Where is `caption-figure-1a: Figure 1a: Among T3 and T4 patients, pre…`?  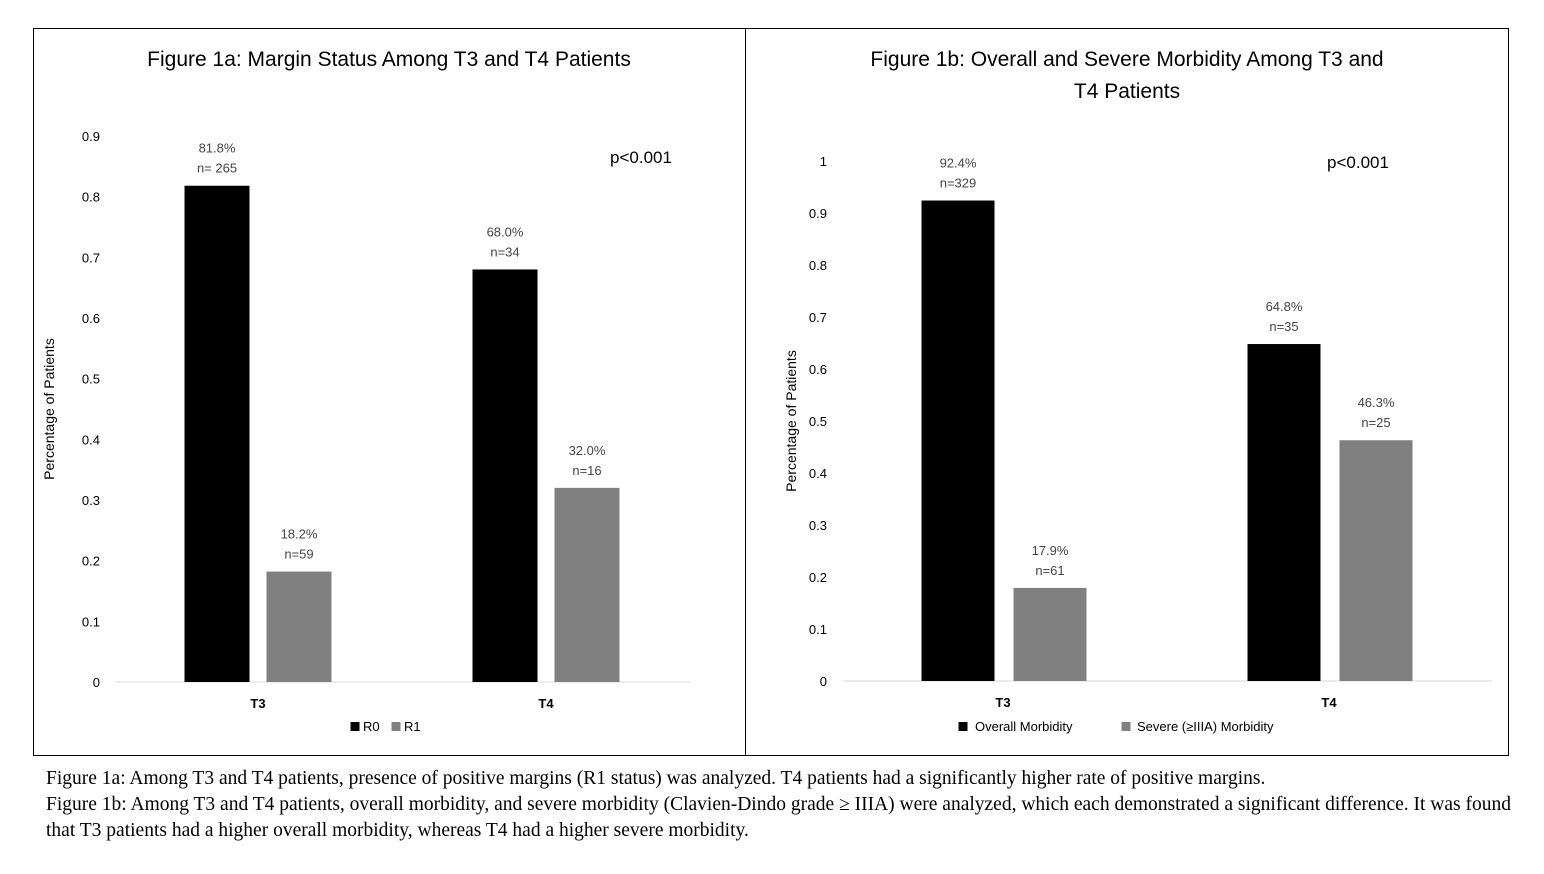 caption-figure-1a: Figure 1a: Among T3 and T4 patients, pre… is located at coordinates (656, 778).